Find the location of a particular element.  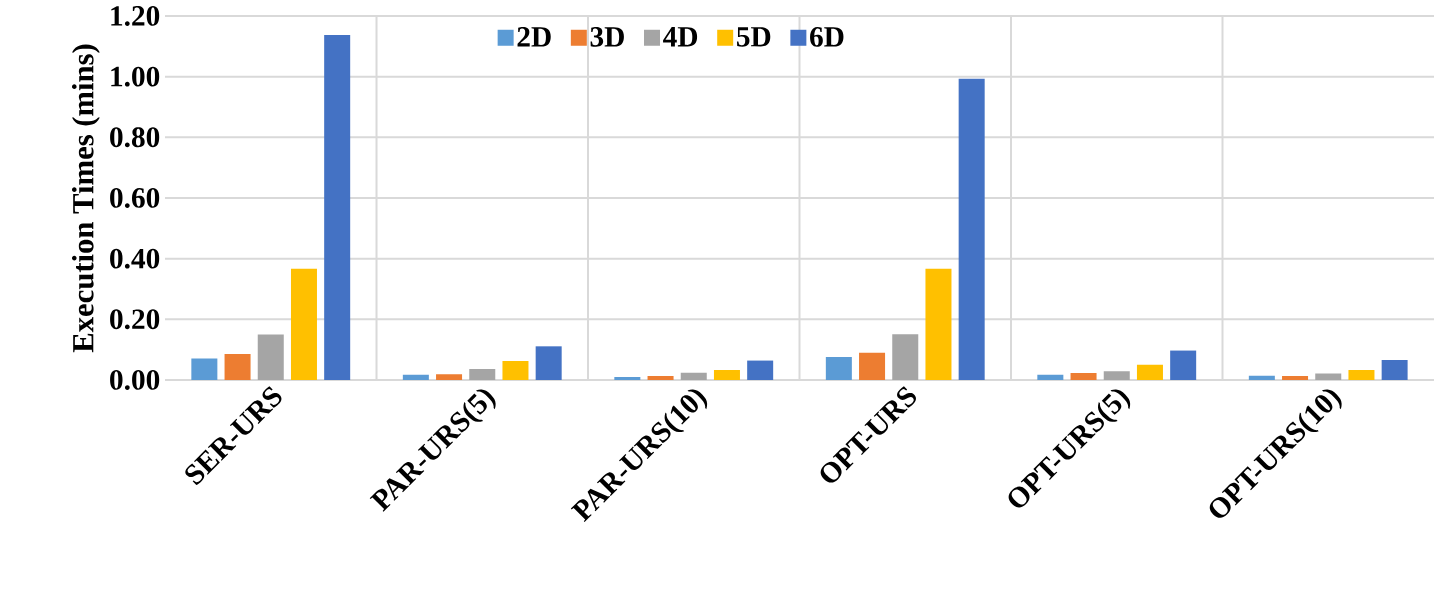

legend-label: 4D is located at coordinates (680, 37).